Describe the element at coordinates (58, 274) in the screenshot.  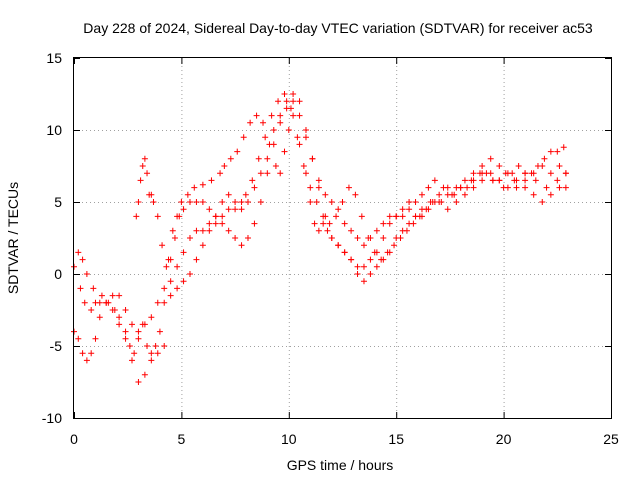
I see `y-tick-label: 0` at that location.